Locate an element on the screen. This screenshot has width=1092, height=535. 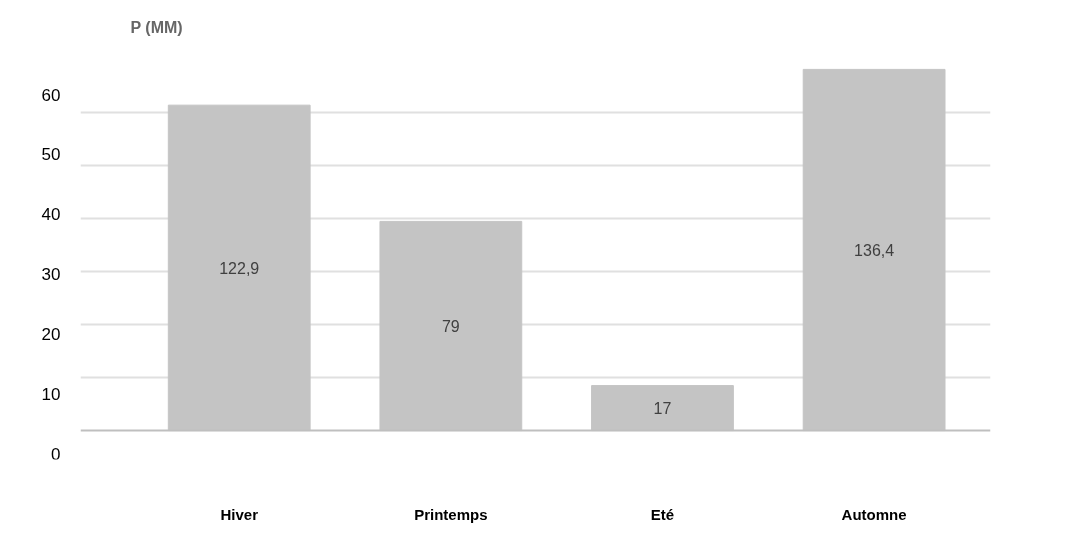
x-tick-label: Printemps is located at coordinates (451, 514).